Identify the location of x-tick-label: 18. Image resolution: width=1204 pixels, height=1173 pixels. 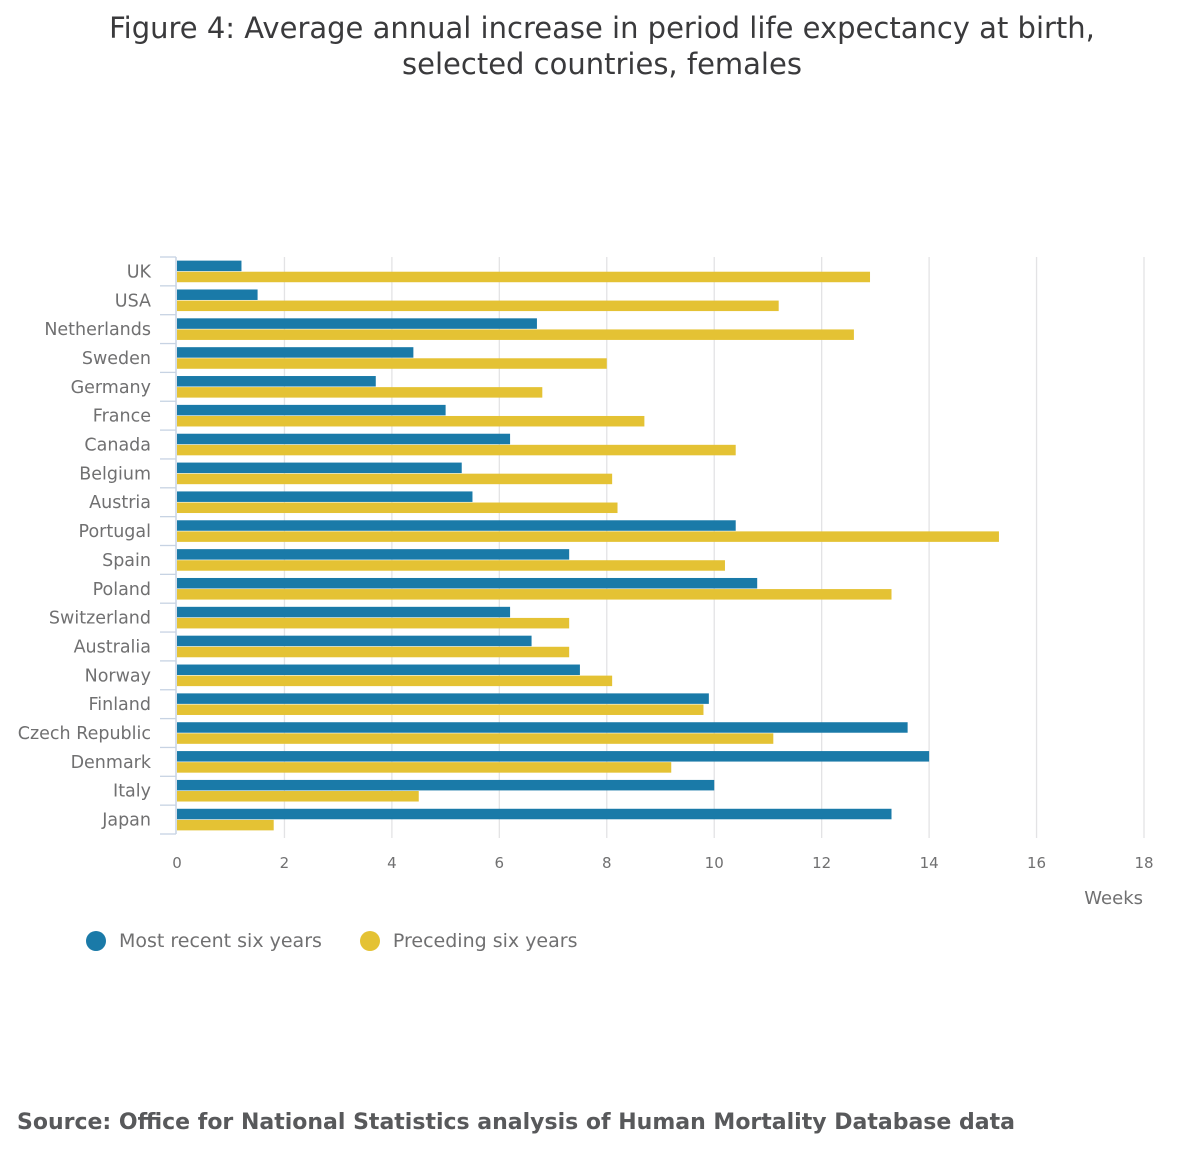
(1143, 863).